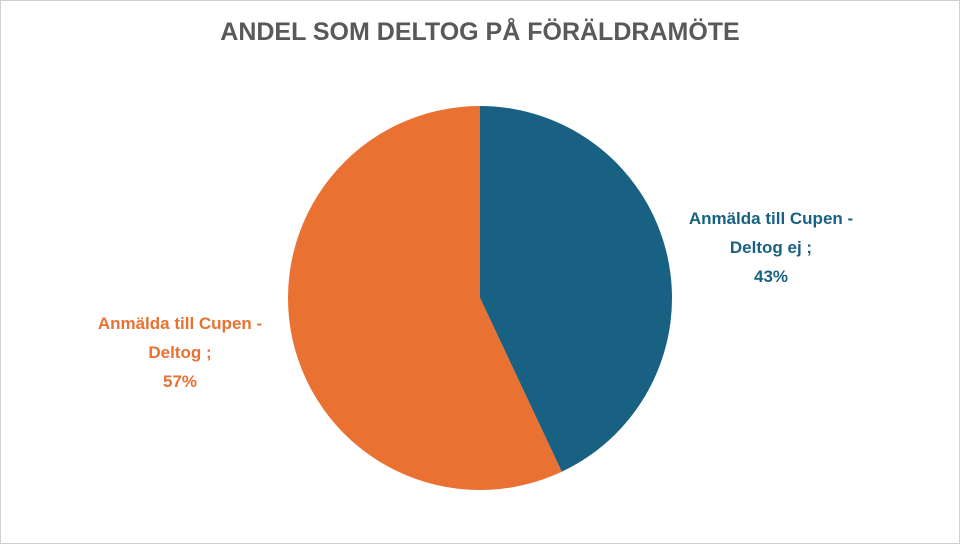 The width and height of the screenshot is (960, 544). I want to click on pie-slice, so click(576, 289).